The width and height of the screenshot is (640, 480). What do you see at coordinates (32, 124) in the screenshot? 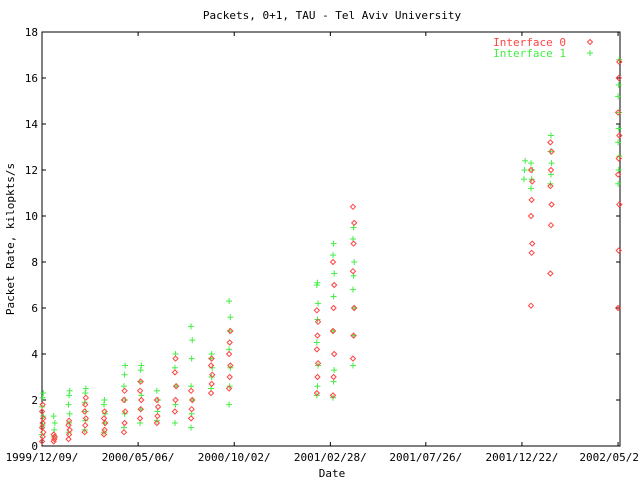
I see `y-tick-label: 14` at bounding box center [32, 124].